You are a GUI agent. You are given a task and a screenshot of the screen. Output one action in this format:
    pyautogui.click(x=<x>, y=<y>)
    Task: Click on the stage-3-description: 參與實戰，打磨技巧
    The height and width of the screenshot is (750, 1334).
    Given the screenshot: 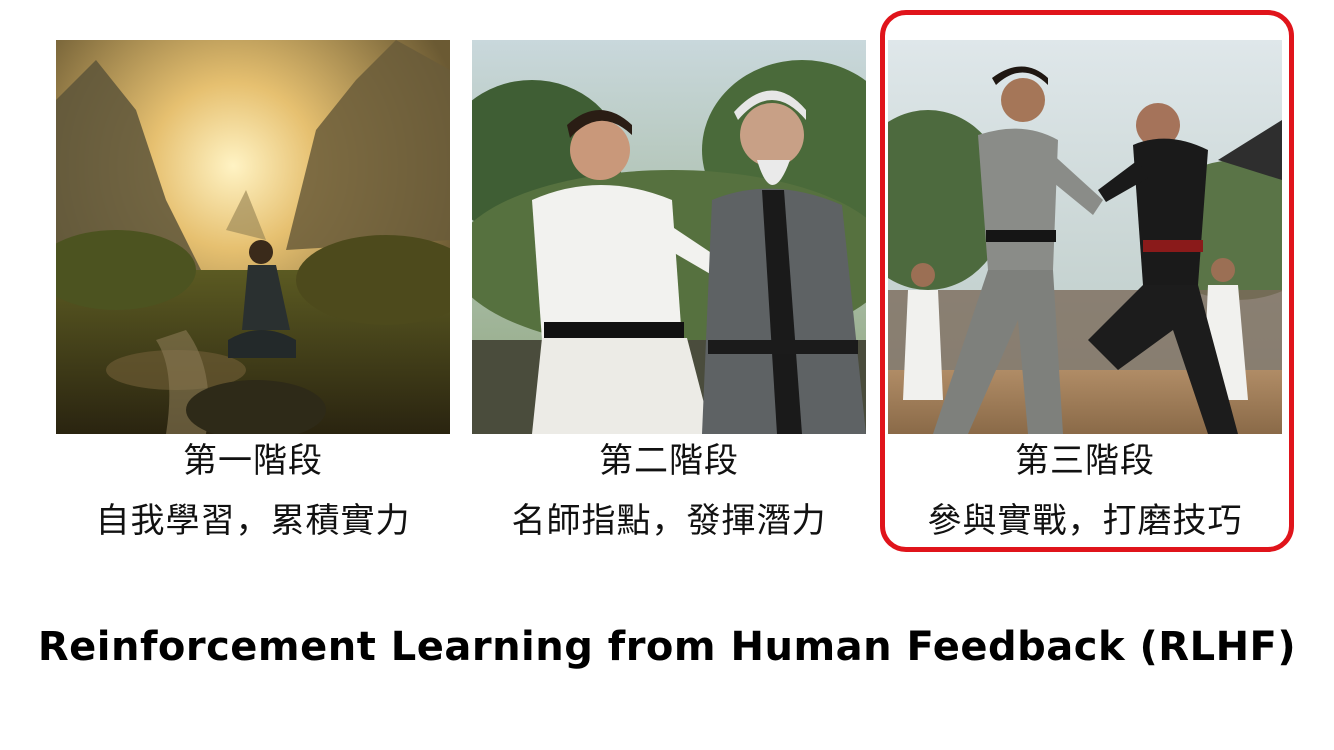 What is the action you would take?
    pyautogui.click(x=1085, y=521)
    